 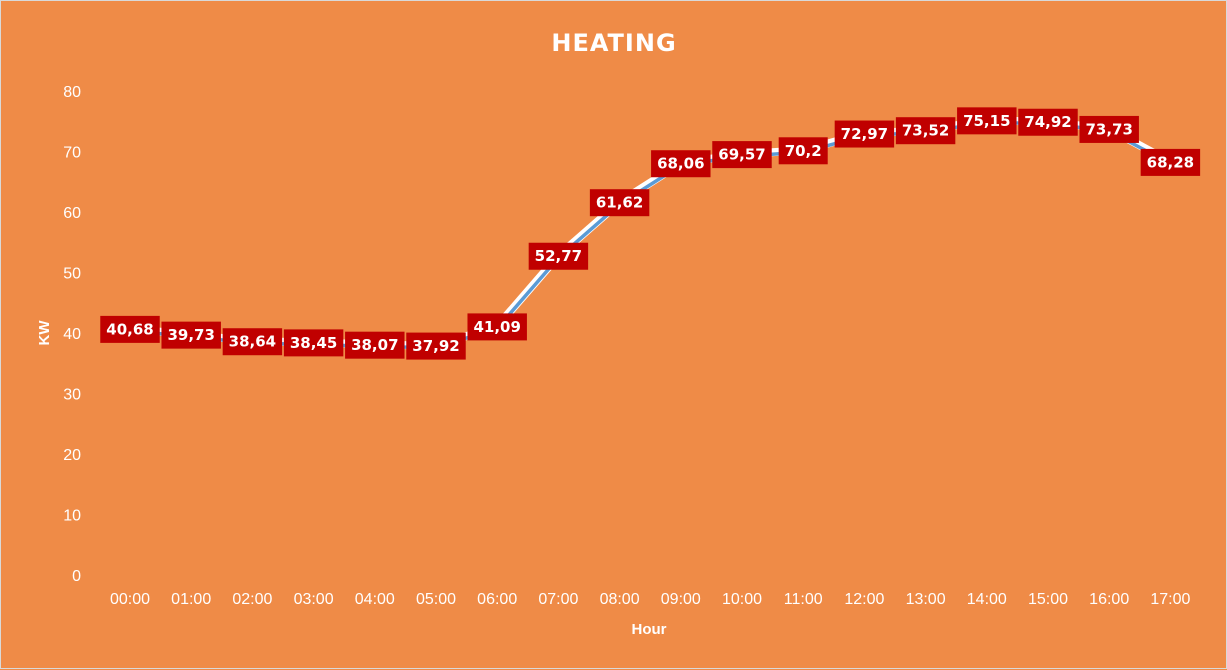 I want to click on data-label: 52,77, so click(x=558, y=256).